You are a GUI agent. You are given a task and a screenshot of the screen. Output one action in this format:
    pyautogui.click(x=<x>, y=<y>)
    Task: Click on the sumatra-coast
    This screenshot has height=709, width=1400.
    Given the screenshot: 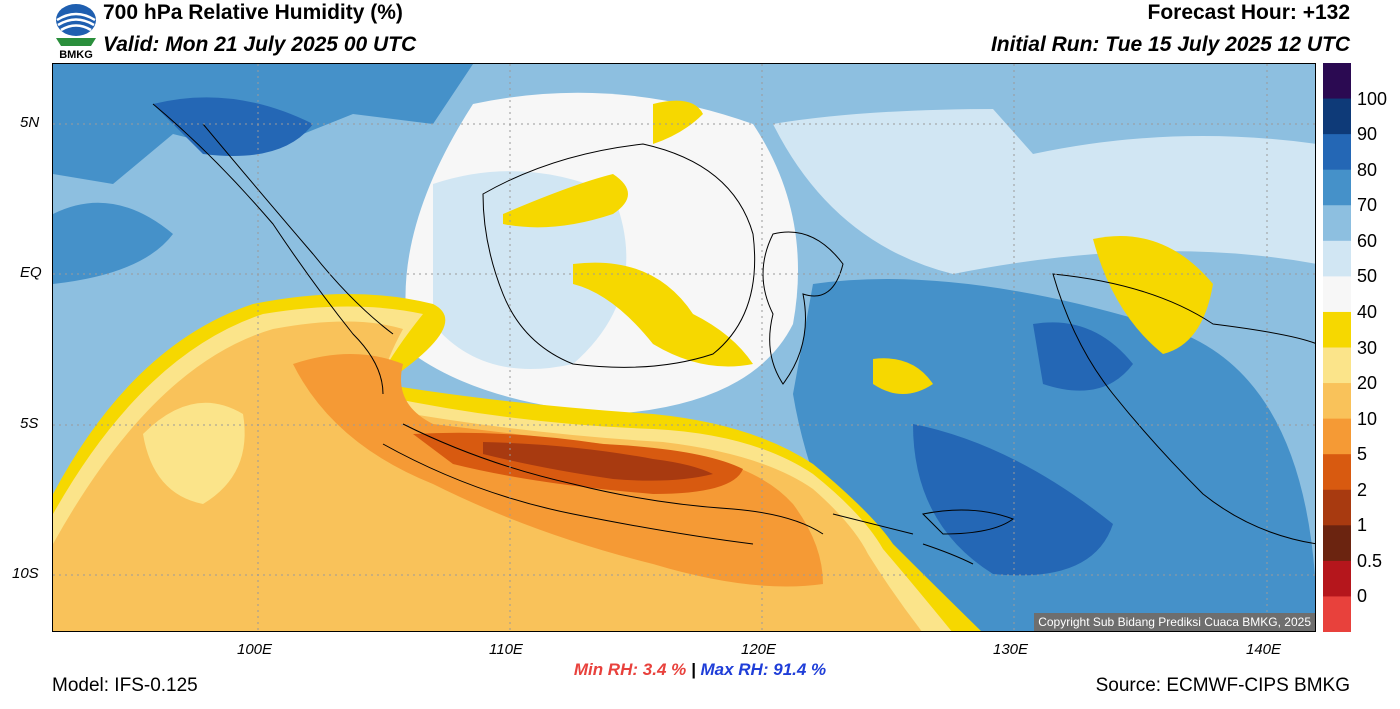 What is the action you would take?
    pyautogui.click(x=268, y=249)
    